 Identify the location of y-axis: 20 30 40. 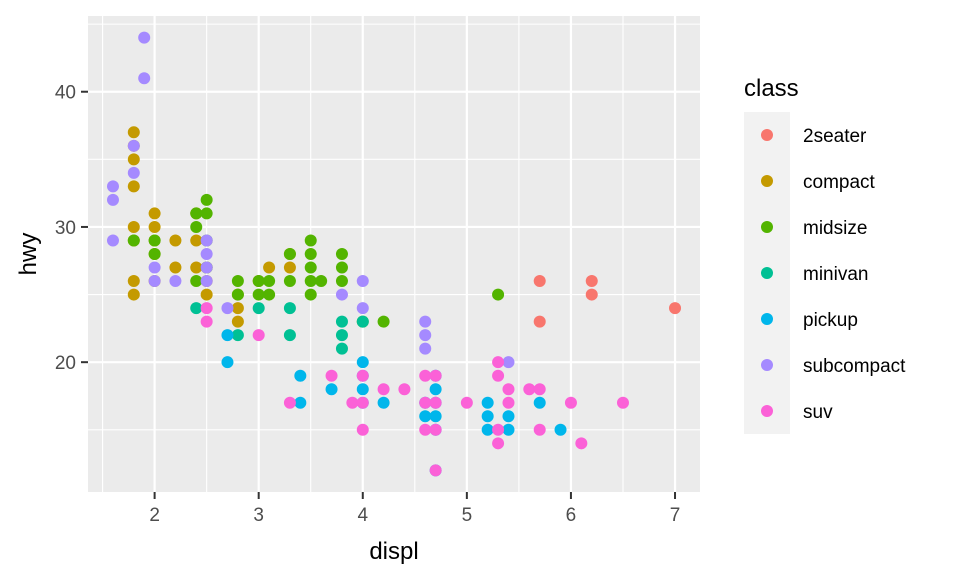
(71, 228).